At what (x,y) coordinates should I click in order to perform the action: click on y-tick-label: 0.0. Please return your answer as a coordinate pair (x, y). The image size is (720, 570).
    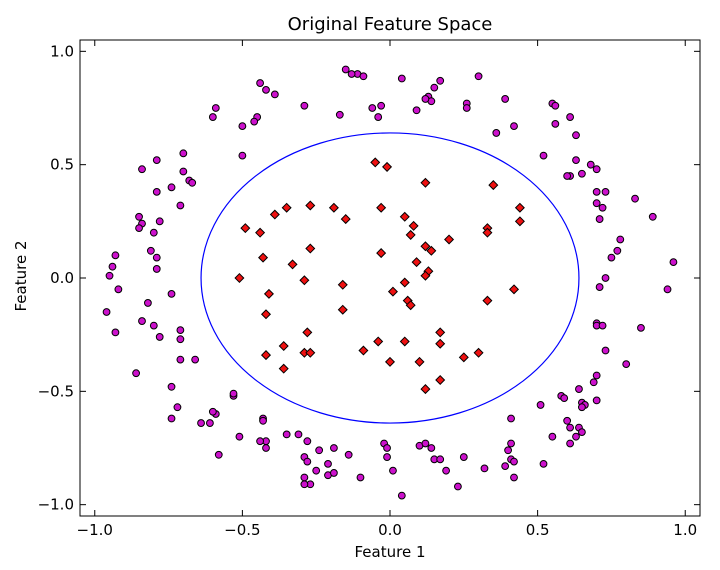
    Looking at the image, I should click on (62, 278).